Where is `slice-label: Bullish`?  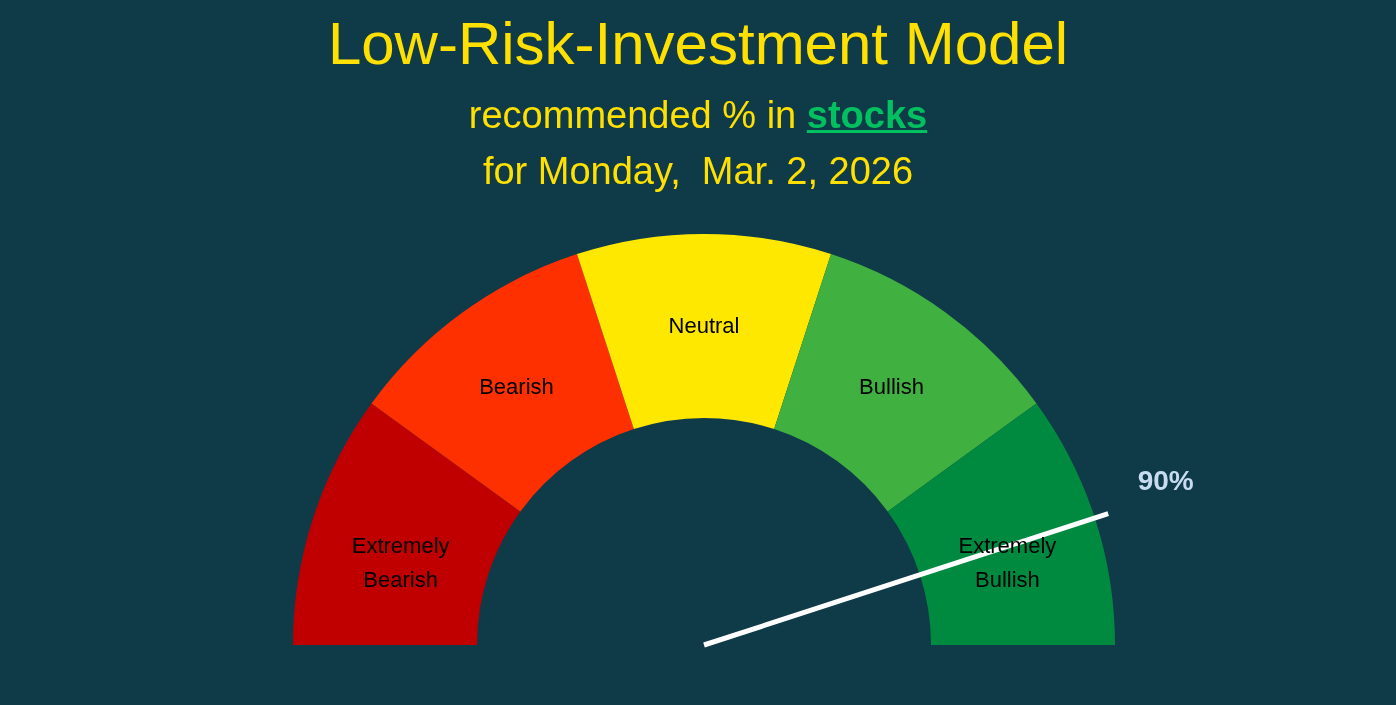 slice-label: Bullish is located at coordinates (891, 386).